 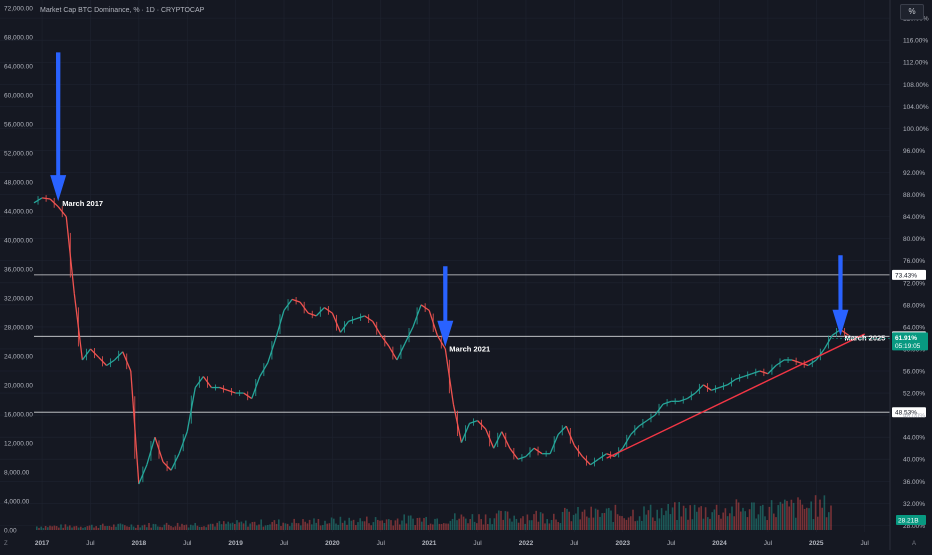 I want to click on left-axis-tick-label: 64,000.00, so click(x=18, y=67).